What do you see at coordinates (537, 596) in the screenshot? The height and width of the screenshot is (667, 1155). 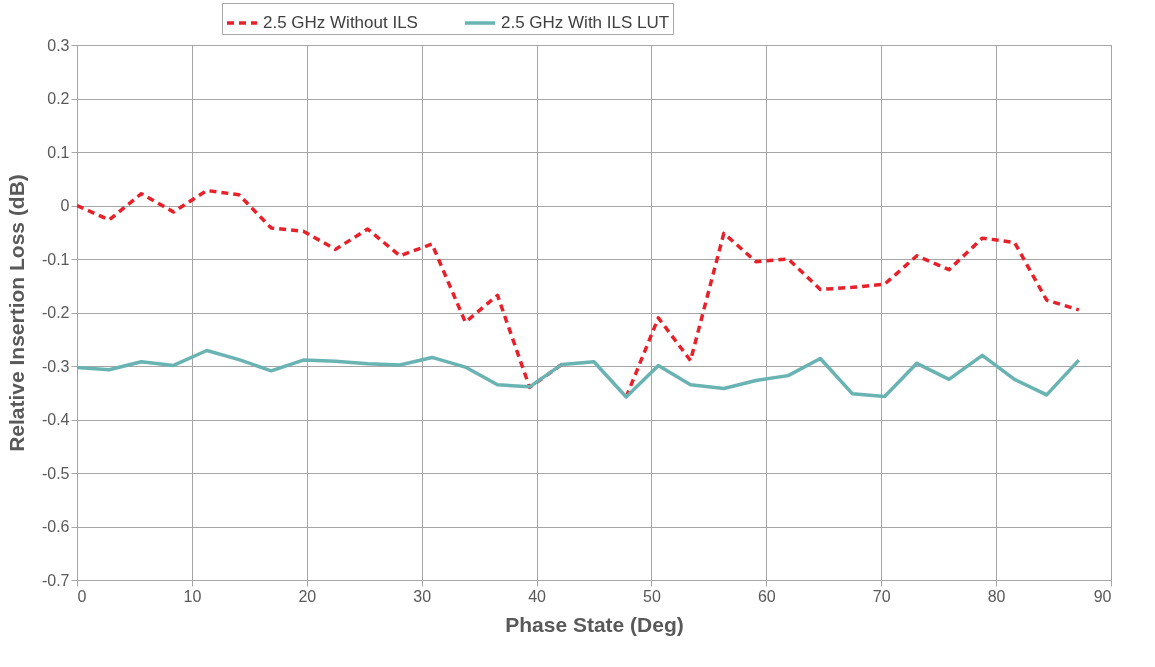 I see `x-tick-label: 40` at bounding box center [537, 596].